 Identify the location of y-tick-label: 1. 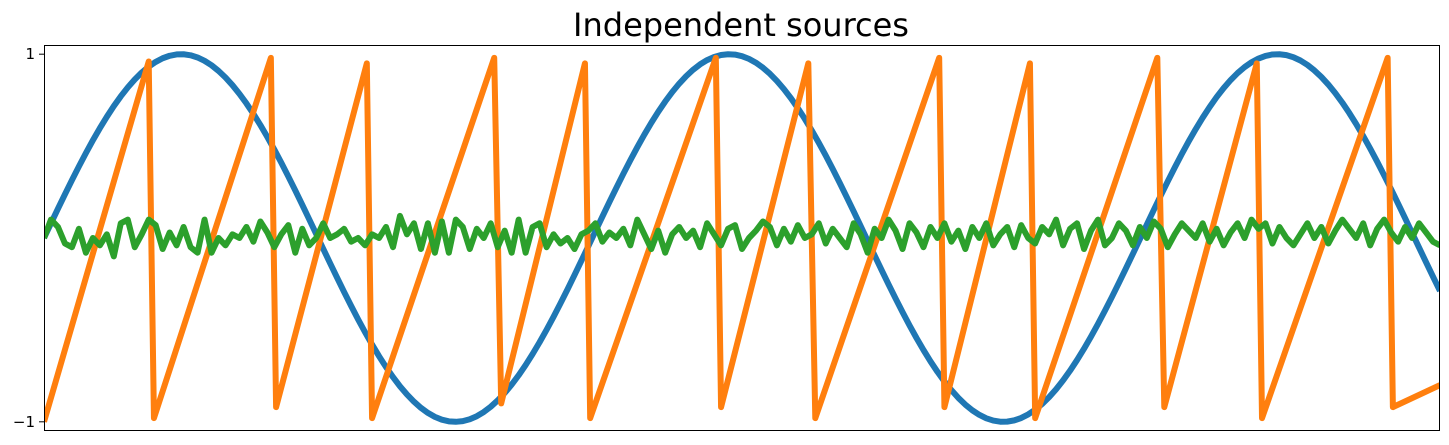
(30, 54).